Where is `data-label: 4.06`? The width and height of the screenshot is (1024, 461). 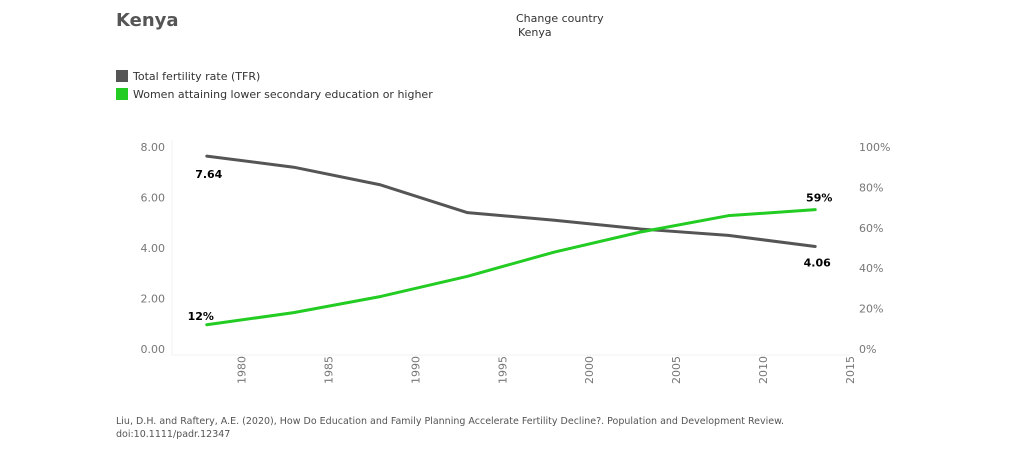
data-label: 4.06 is located at coordinates (817, 262).